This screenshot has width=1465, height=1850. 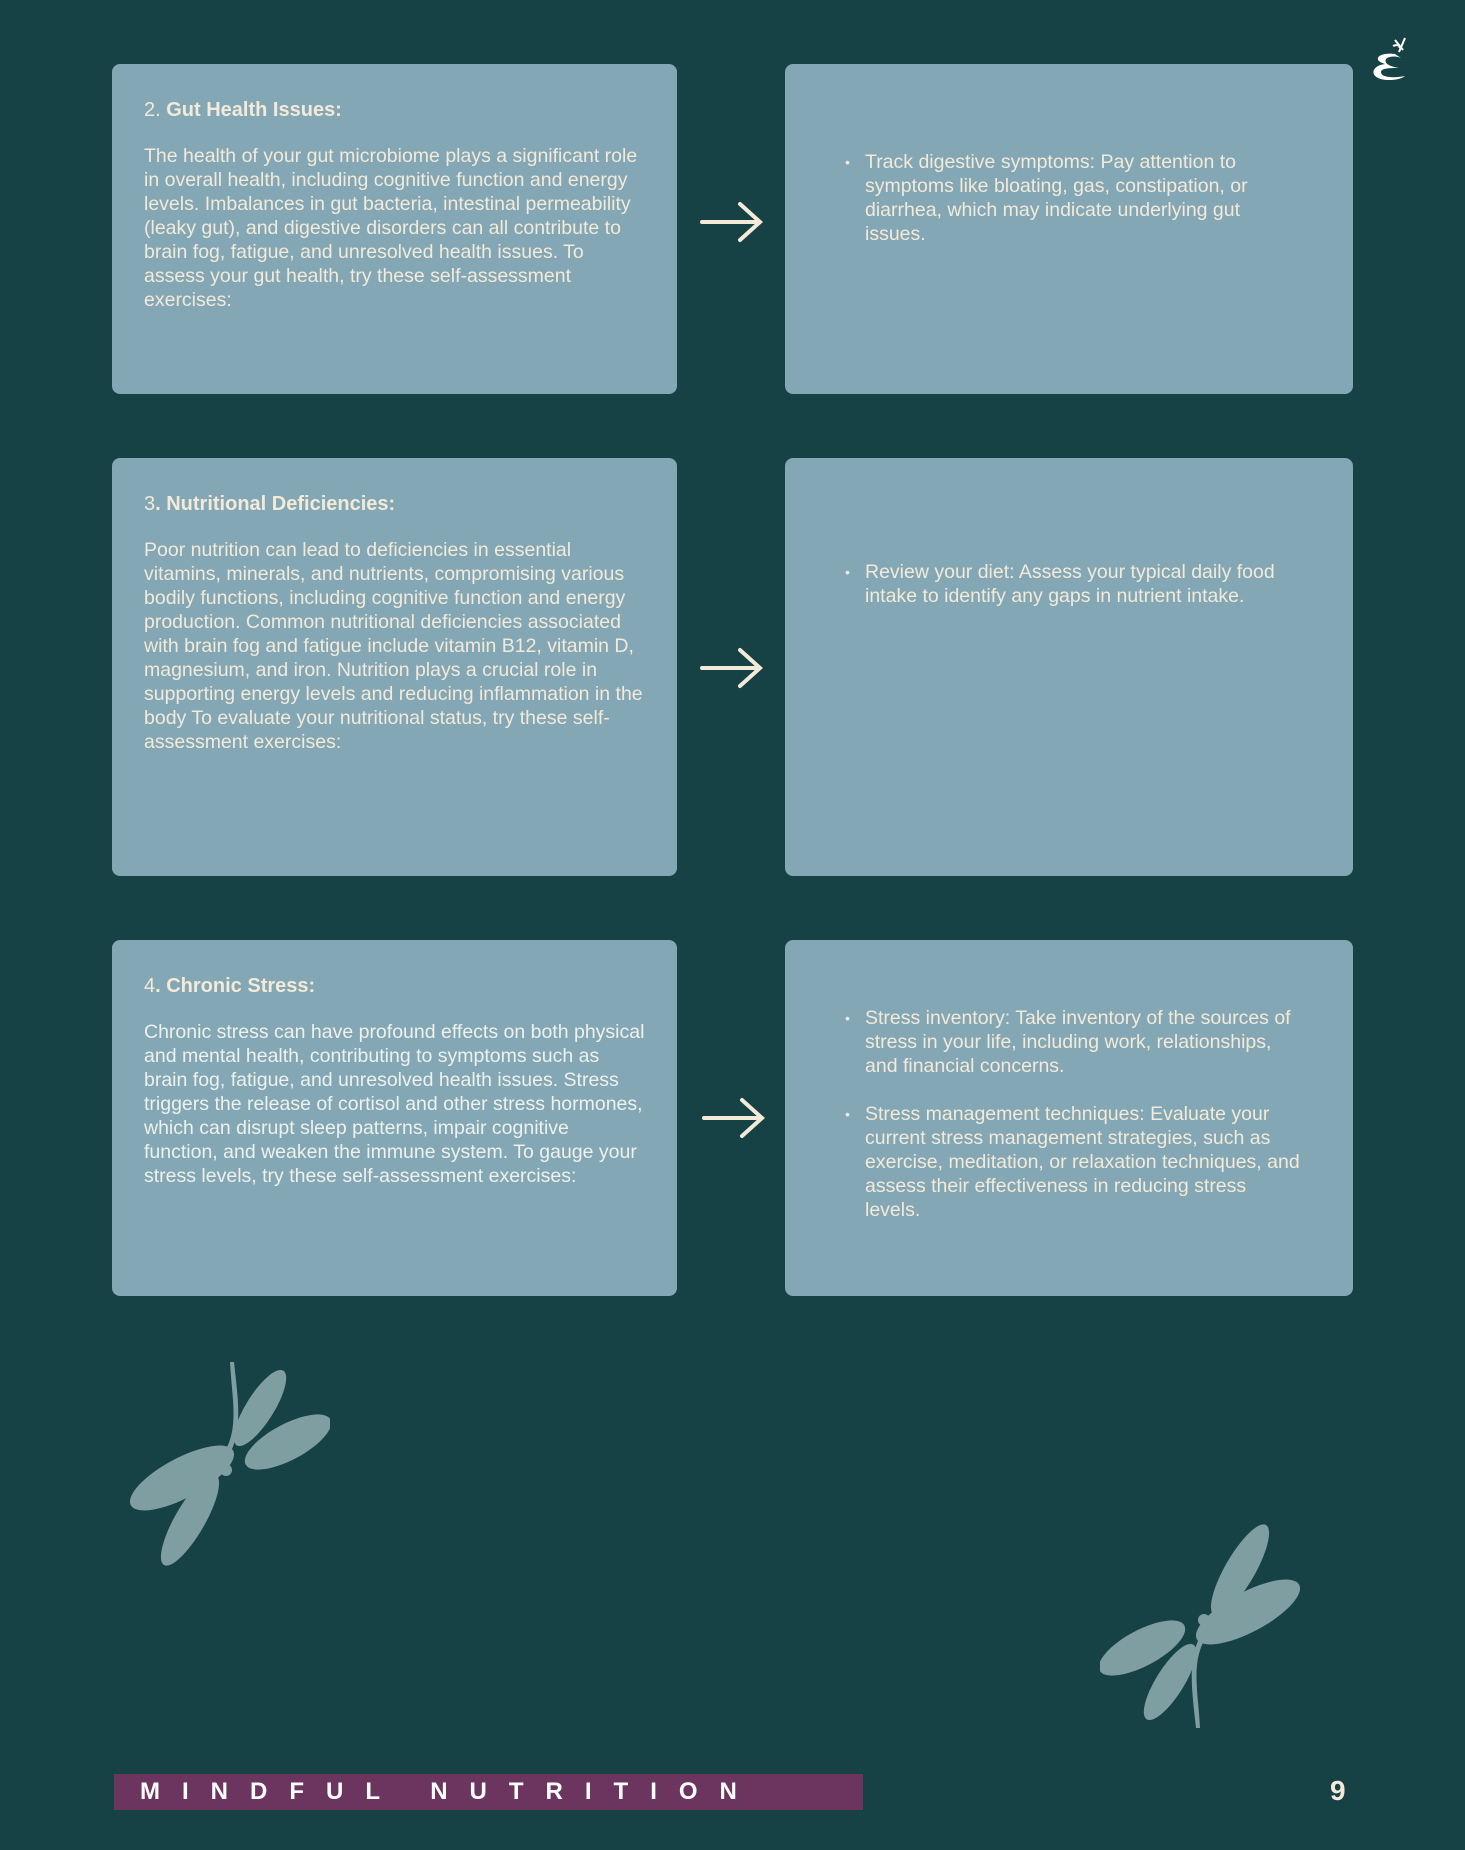 I want to click on section-title: . Chronic Stress:, so click(x=235, y=986).